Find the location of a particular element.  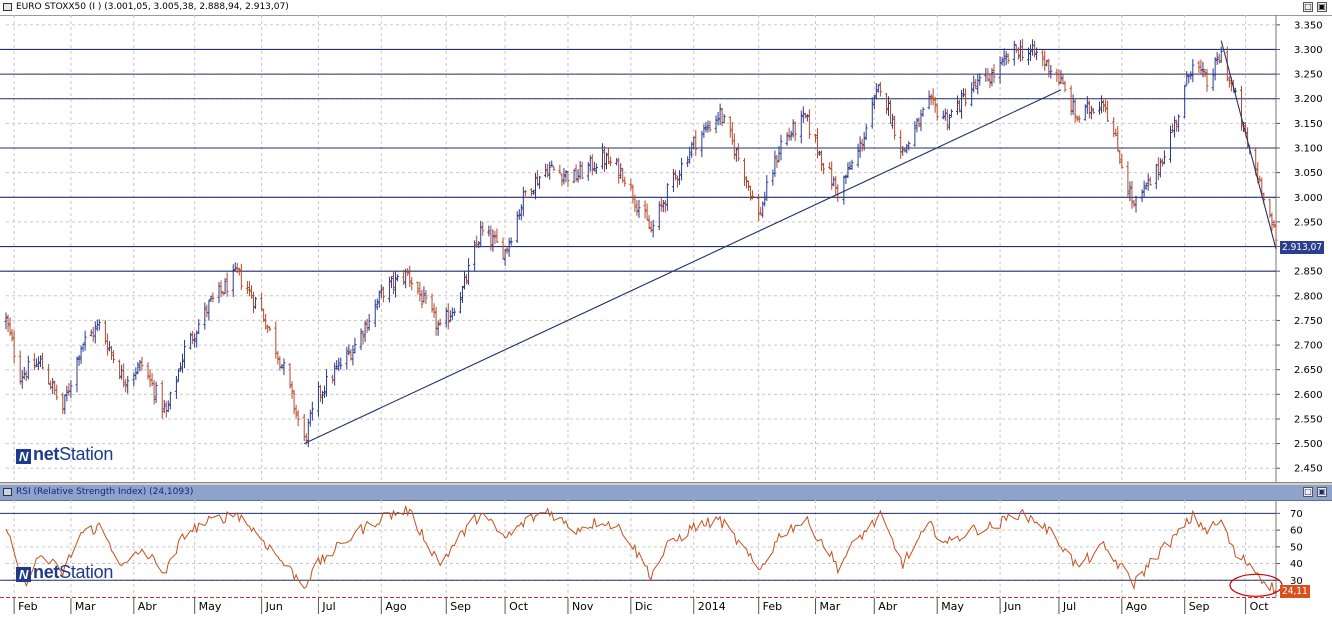

price-y-tick-label: 3.050 is located at coordinates (1308, 173).